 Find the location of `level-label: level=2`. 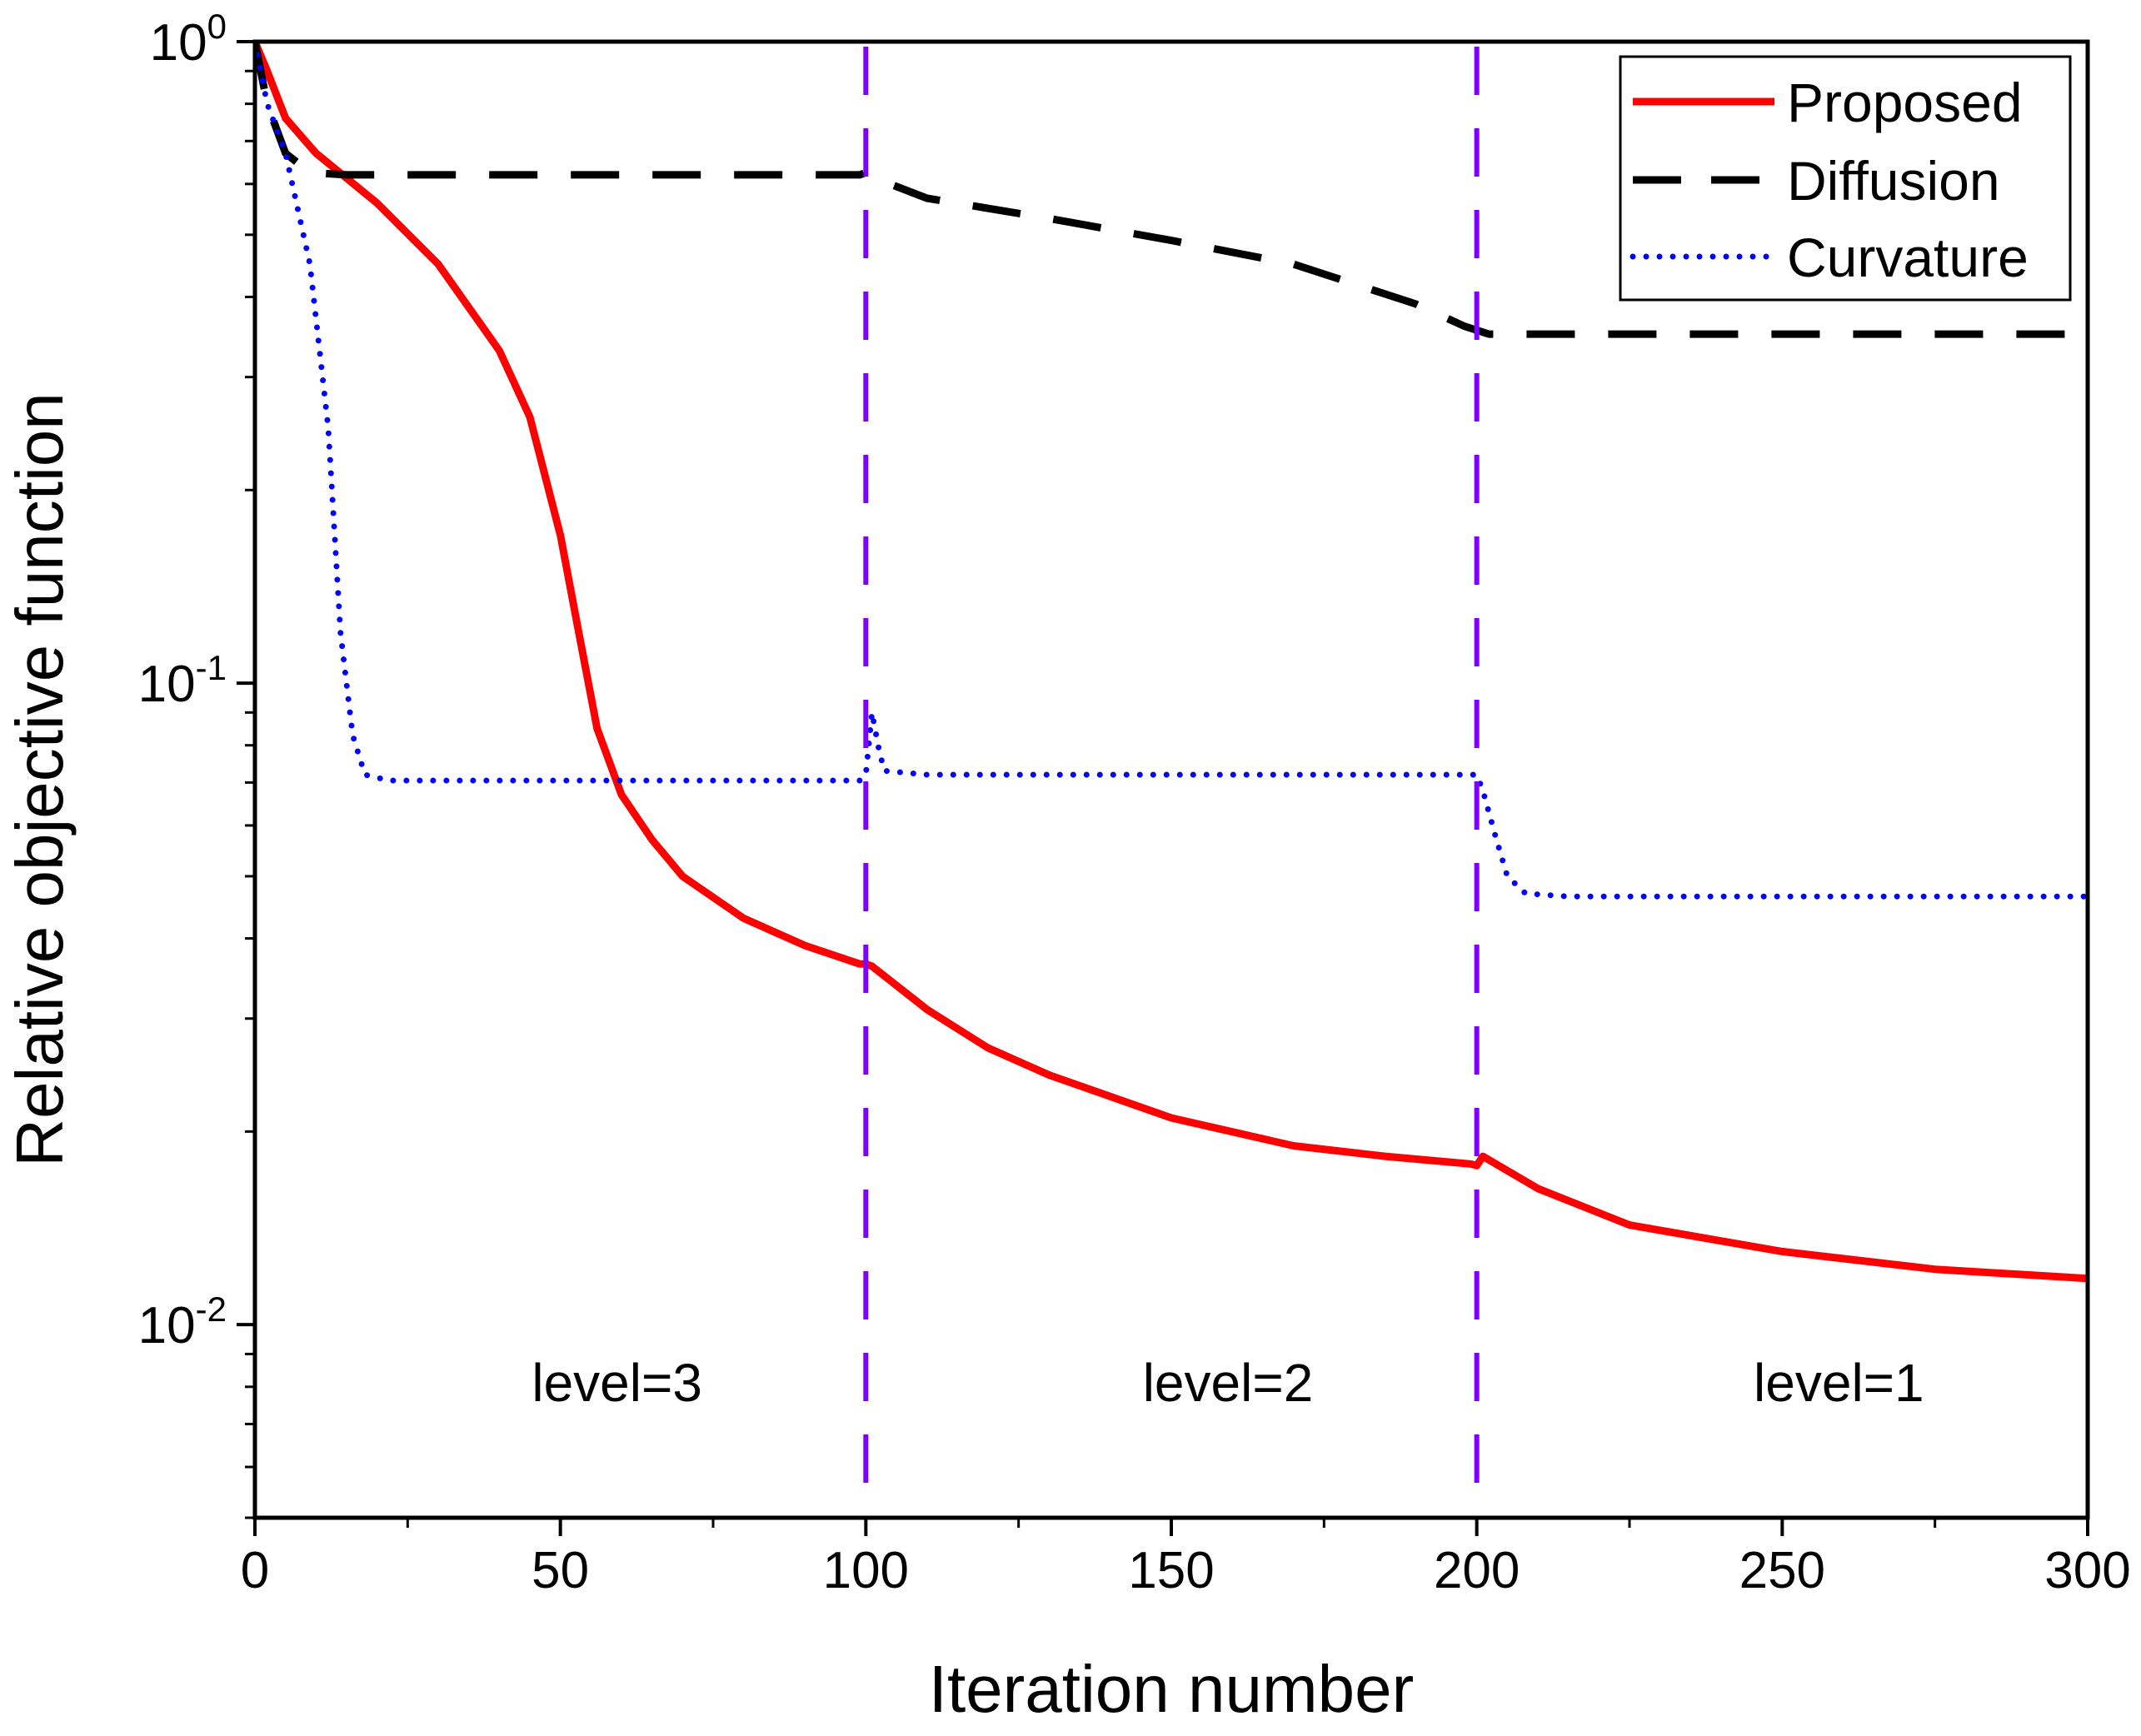

level-label: level=2 is located at coordinates (1228, 1383).